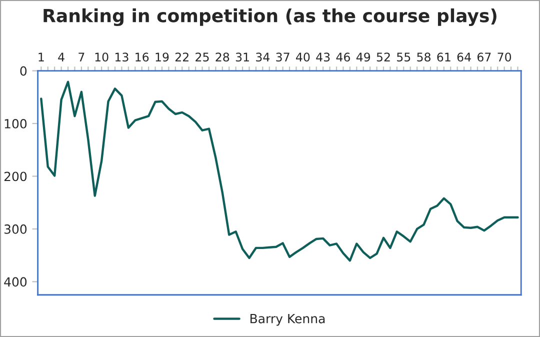 The height and width of the screenshot is (337, 540). I want to click on x-tick-label: 61, so click(443, 57).